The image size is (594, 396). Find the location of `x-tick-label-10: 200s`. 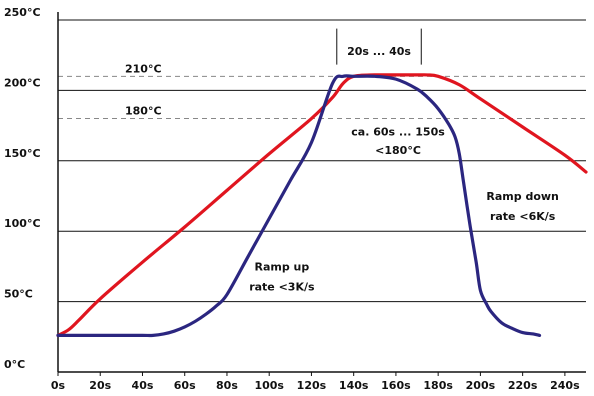

x-tick-label-10: 200s is located at coordinates (481, 385).